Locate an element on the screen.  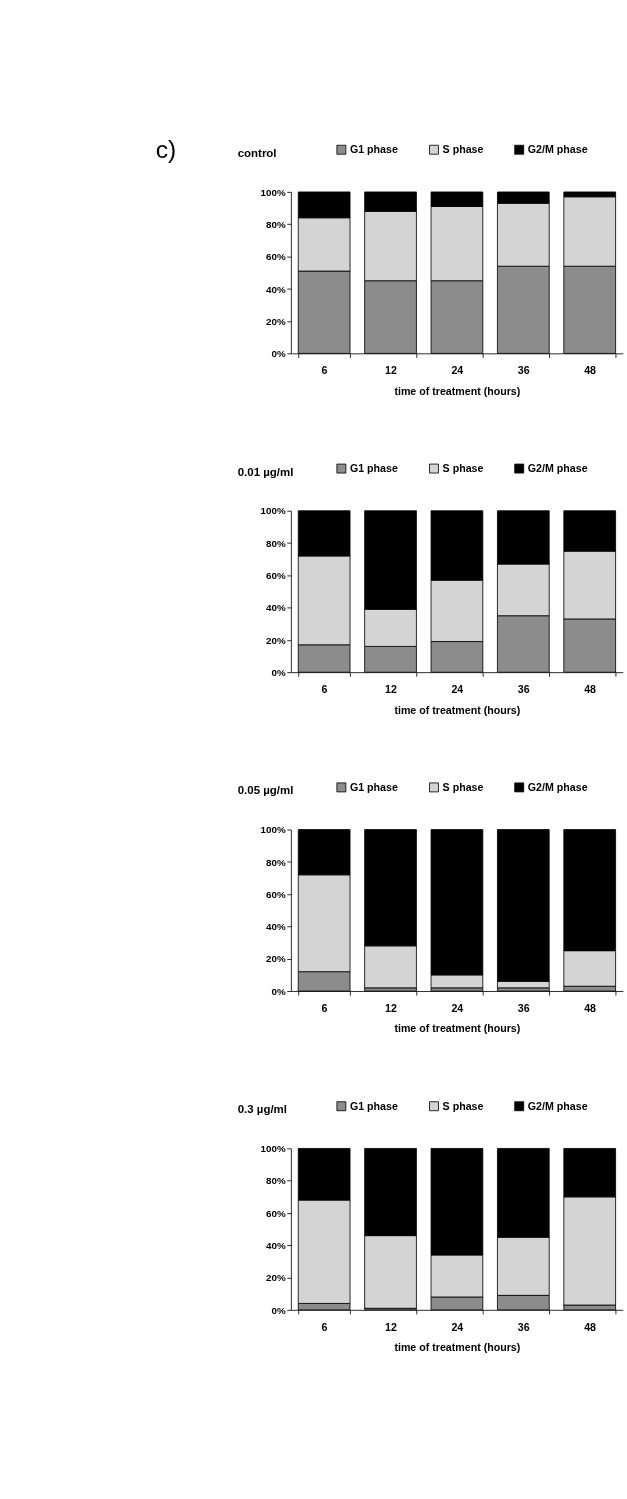
text: c) is located at coordinates (166, 150).